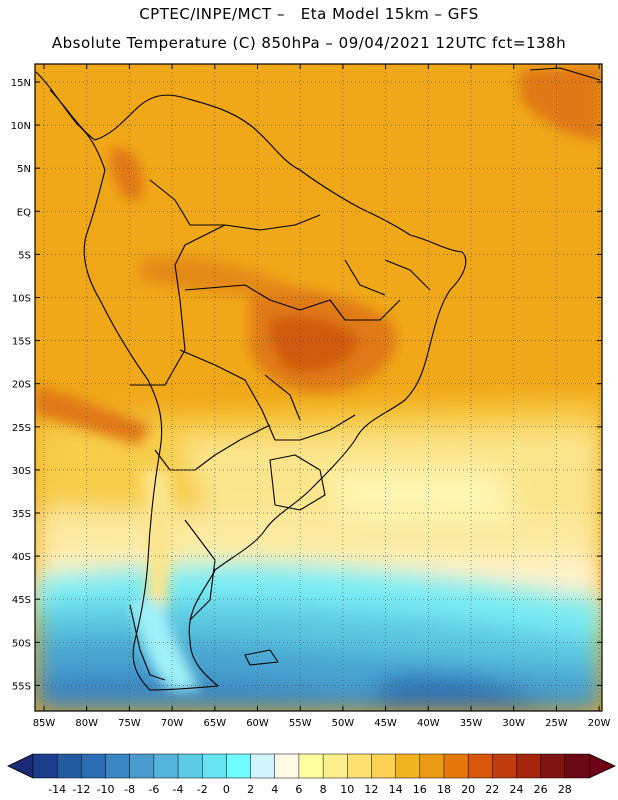 This screenshot has height=800, width=618. Describe the element at coordinates (129, 723) in the screenshot. I see `lon-label: 75W` at that location.